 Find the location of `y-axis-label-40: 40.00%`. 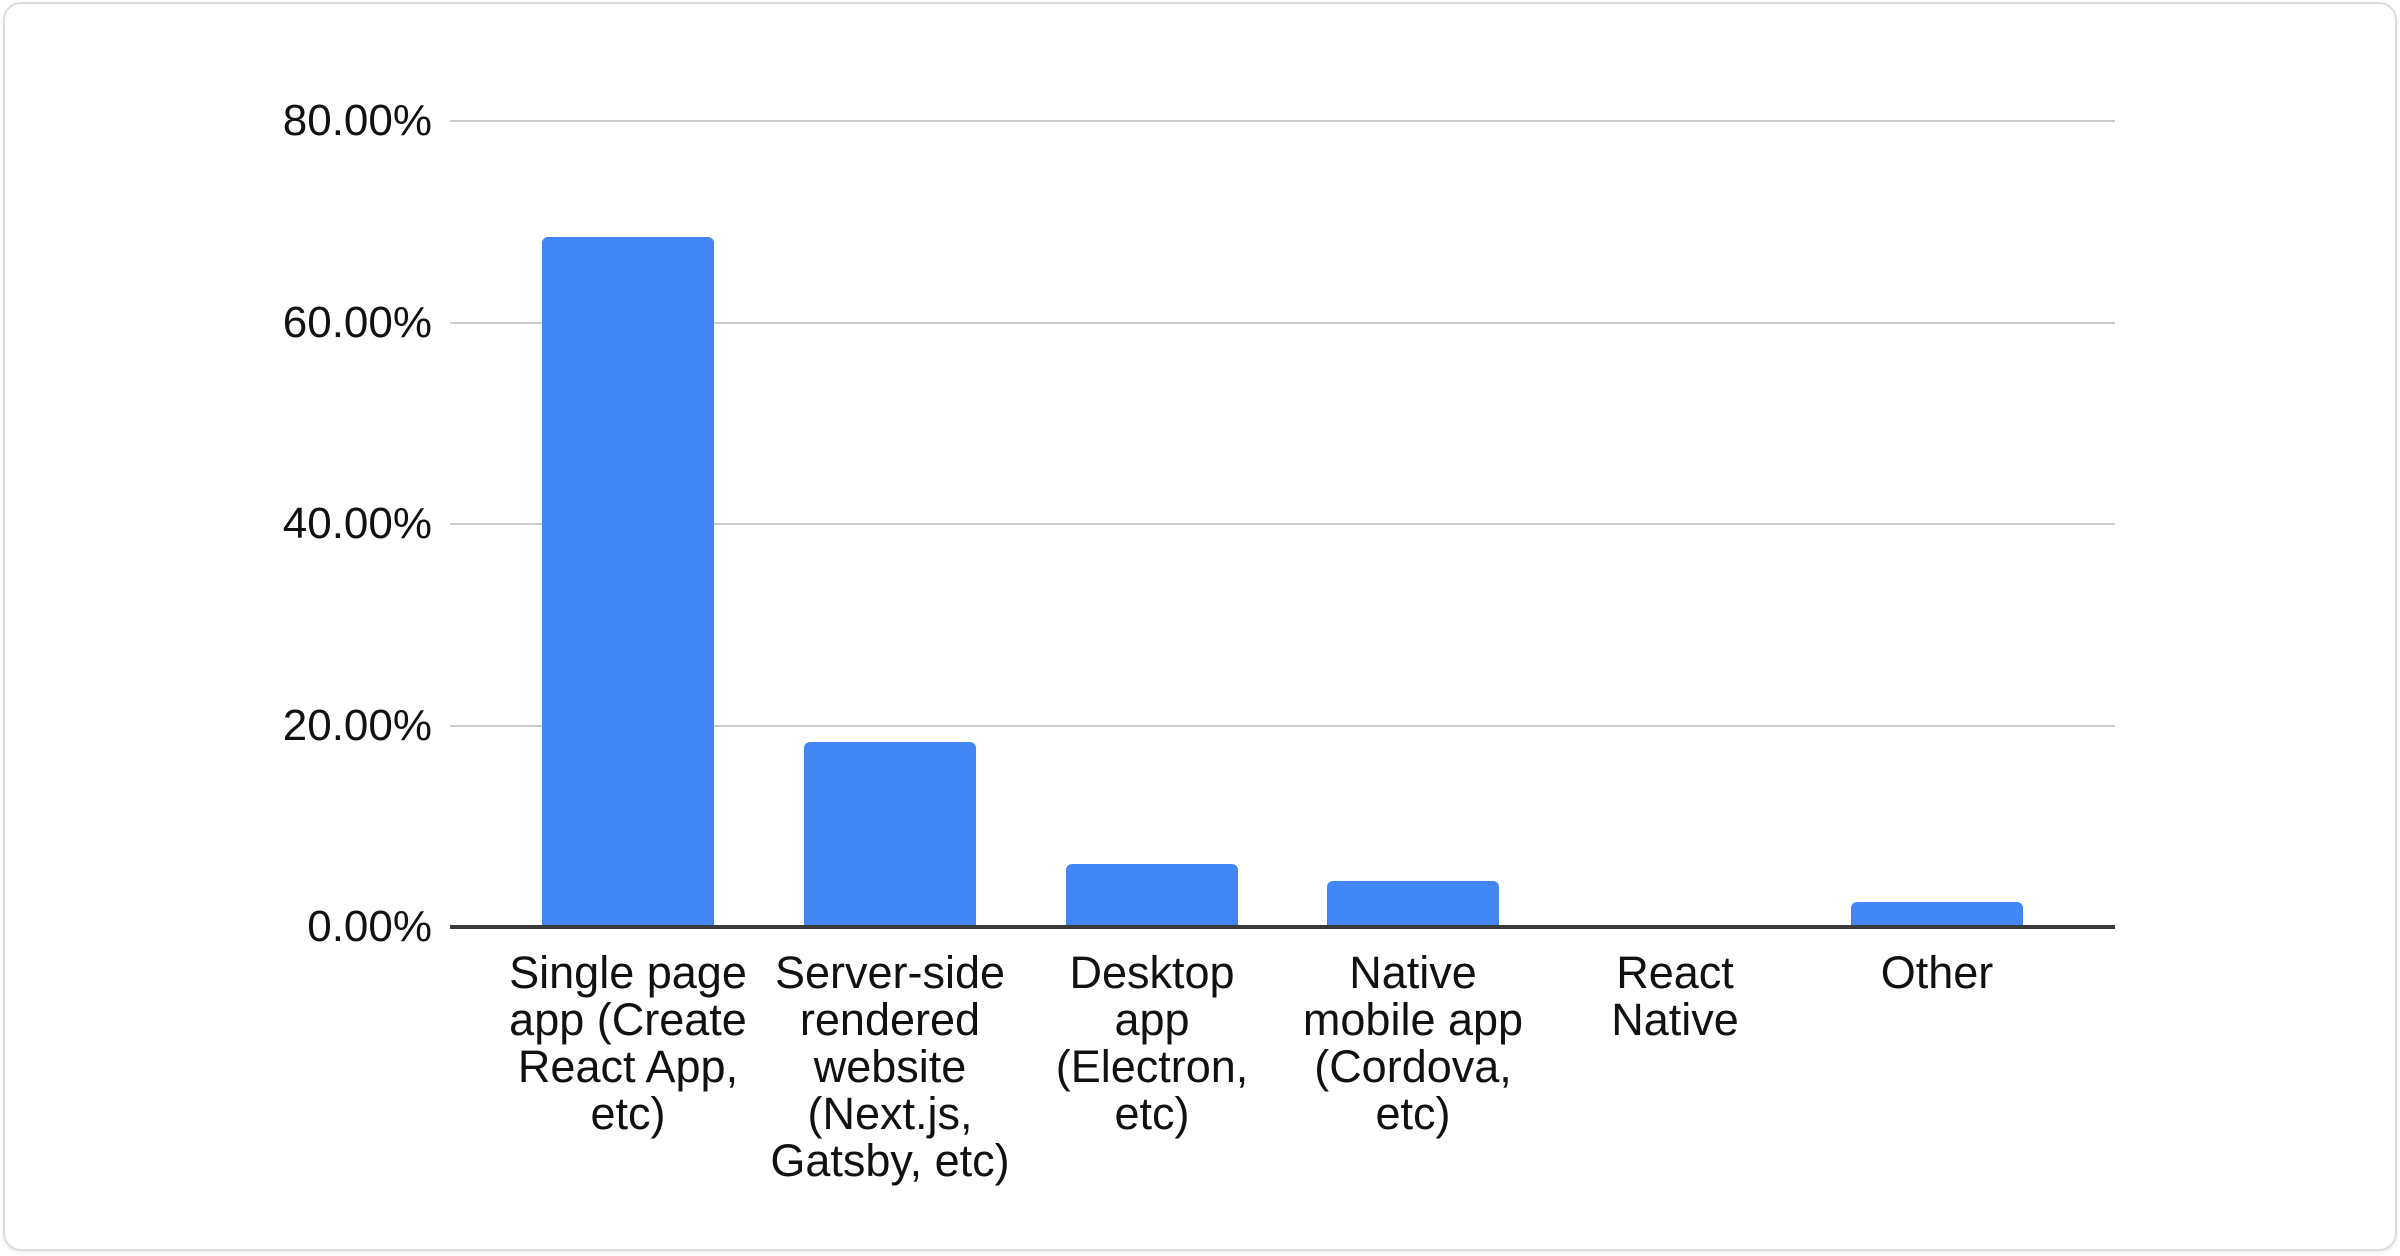

y-axis-label-40: 40.00% is located at coordinates (357, 523).